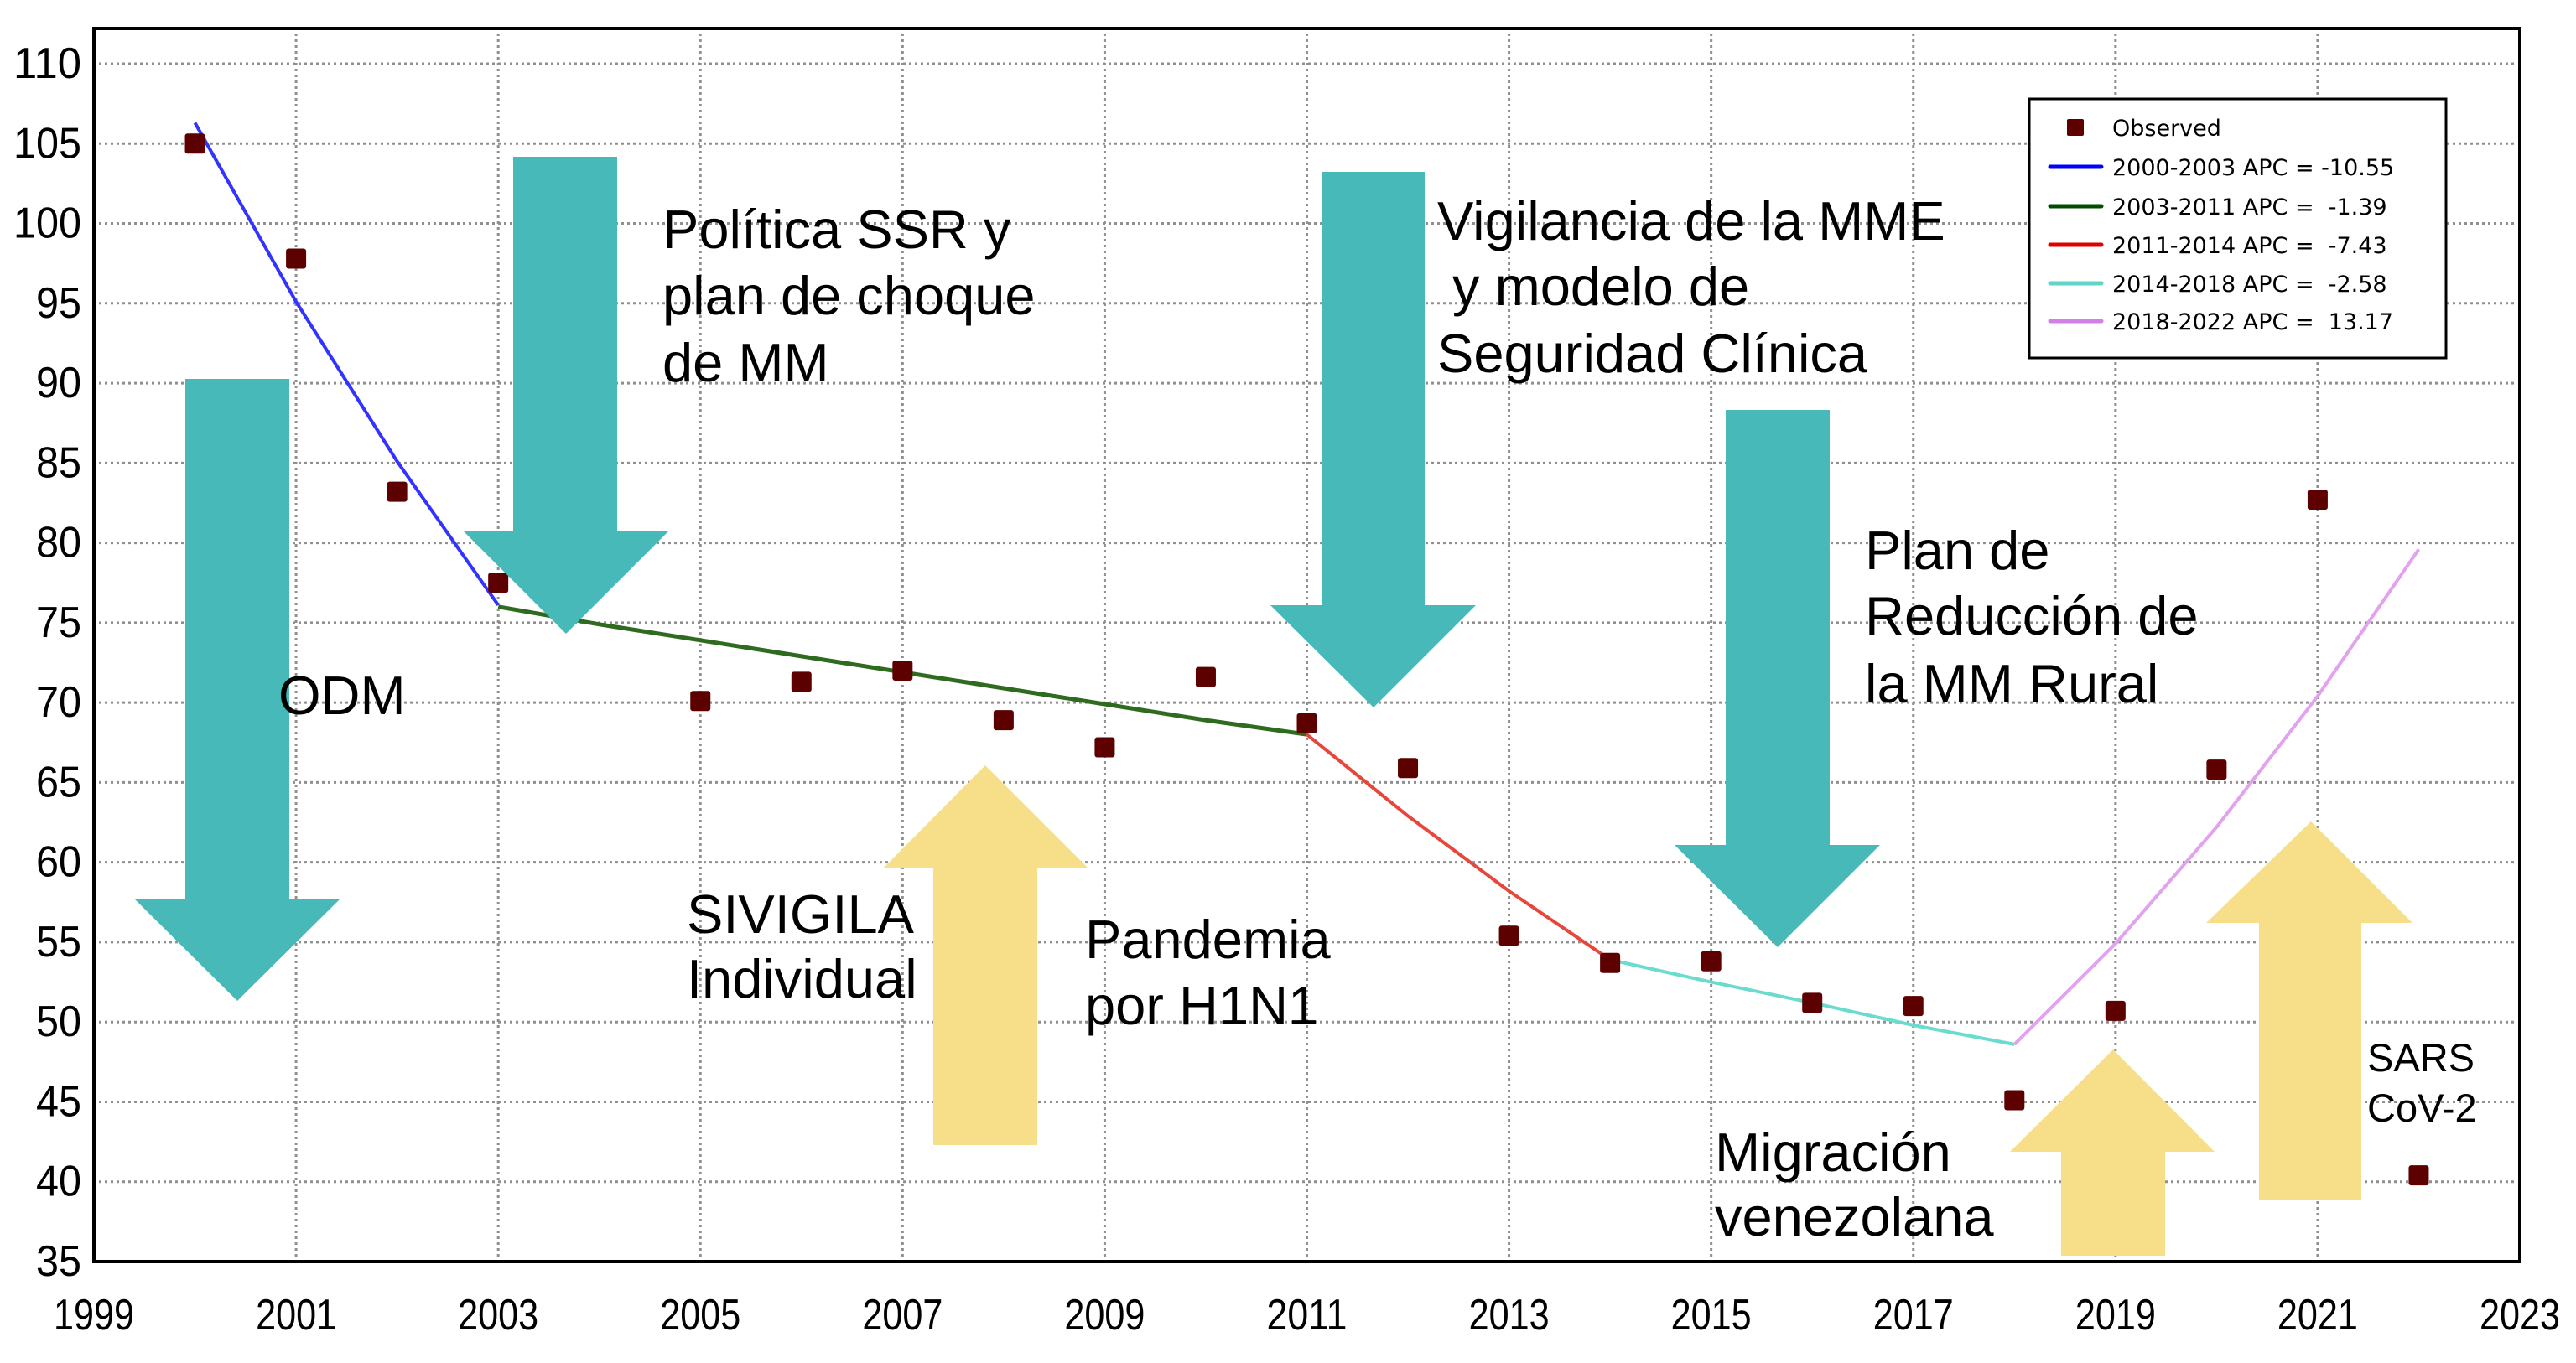  What do you see at coordinates (59, 303) in the screenshot?
I see `y-tick-label: 95` at bounding box center [59, 303].